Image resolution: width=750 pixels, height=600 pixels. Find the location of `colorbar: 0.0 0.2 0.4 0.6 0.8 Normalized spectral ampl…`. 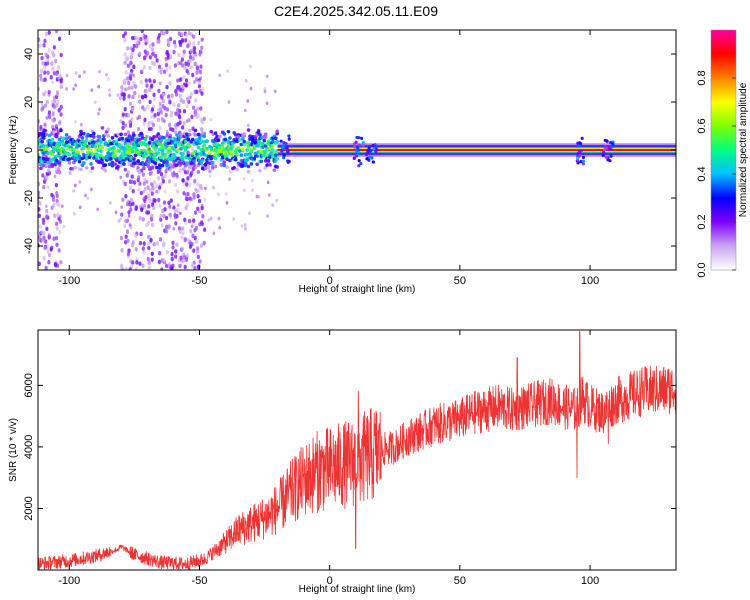

colorbar: 0.0 0.2 0.4 0.6 0.8 Normalized spectral ampl… is located at coordinates (722, 153).